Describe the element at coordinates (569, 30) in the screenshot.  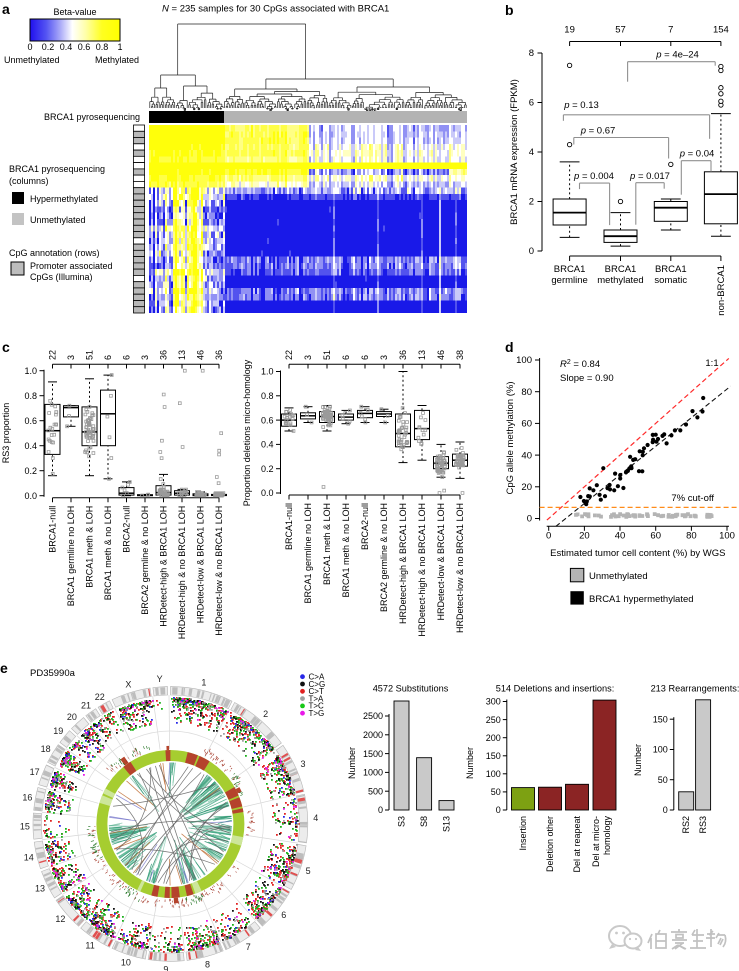
I see `svg-text: 19` at that location.